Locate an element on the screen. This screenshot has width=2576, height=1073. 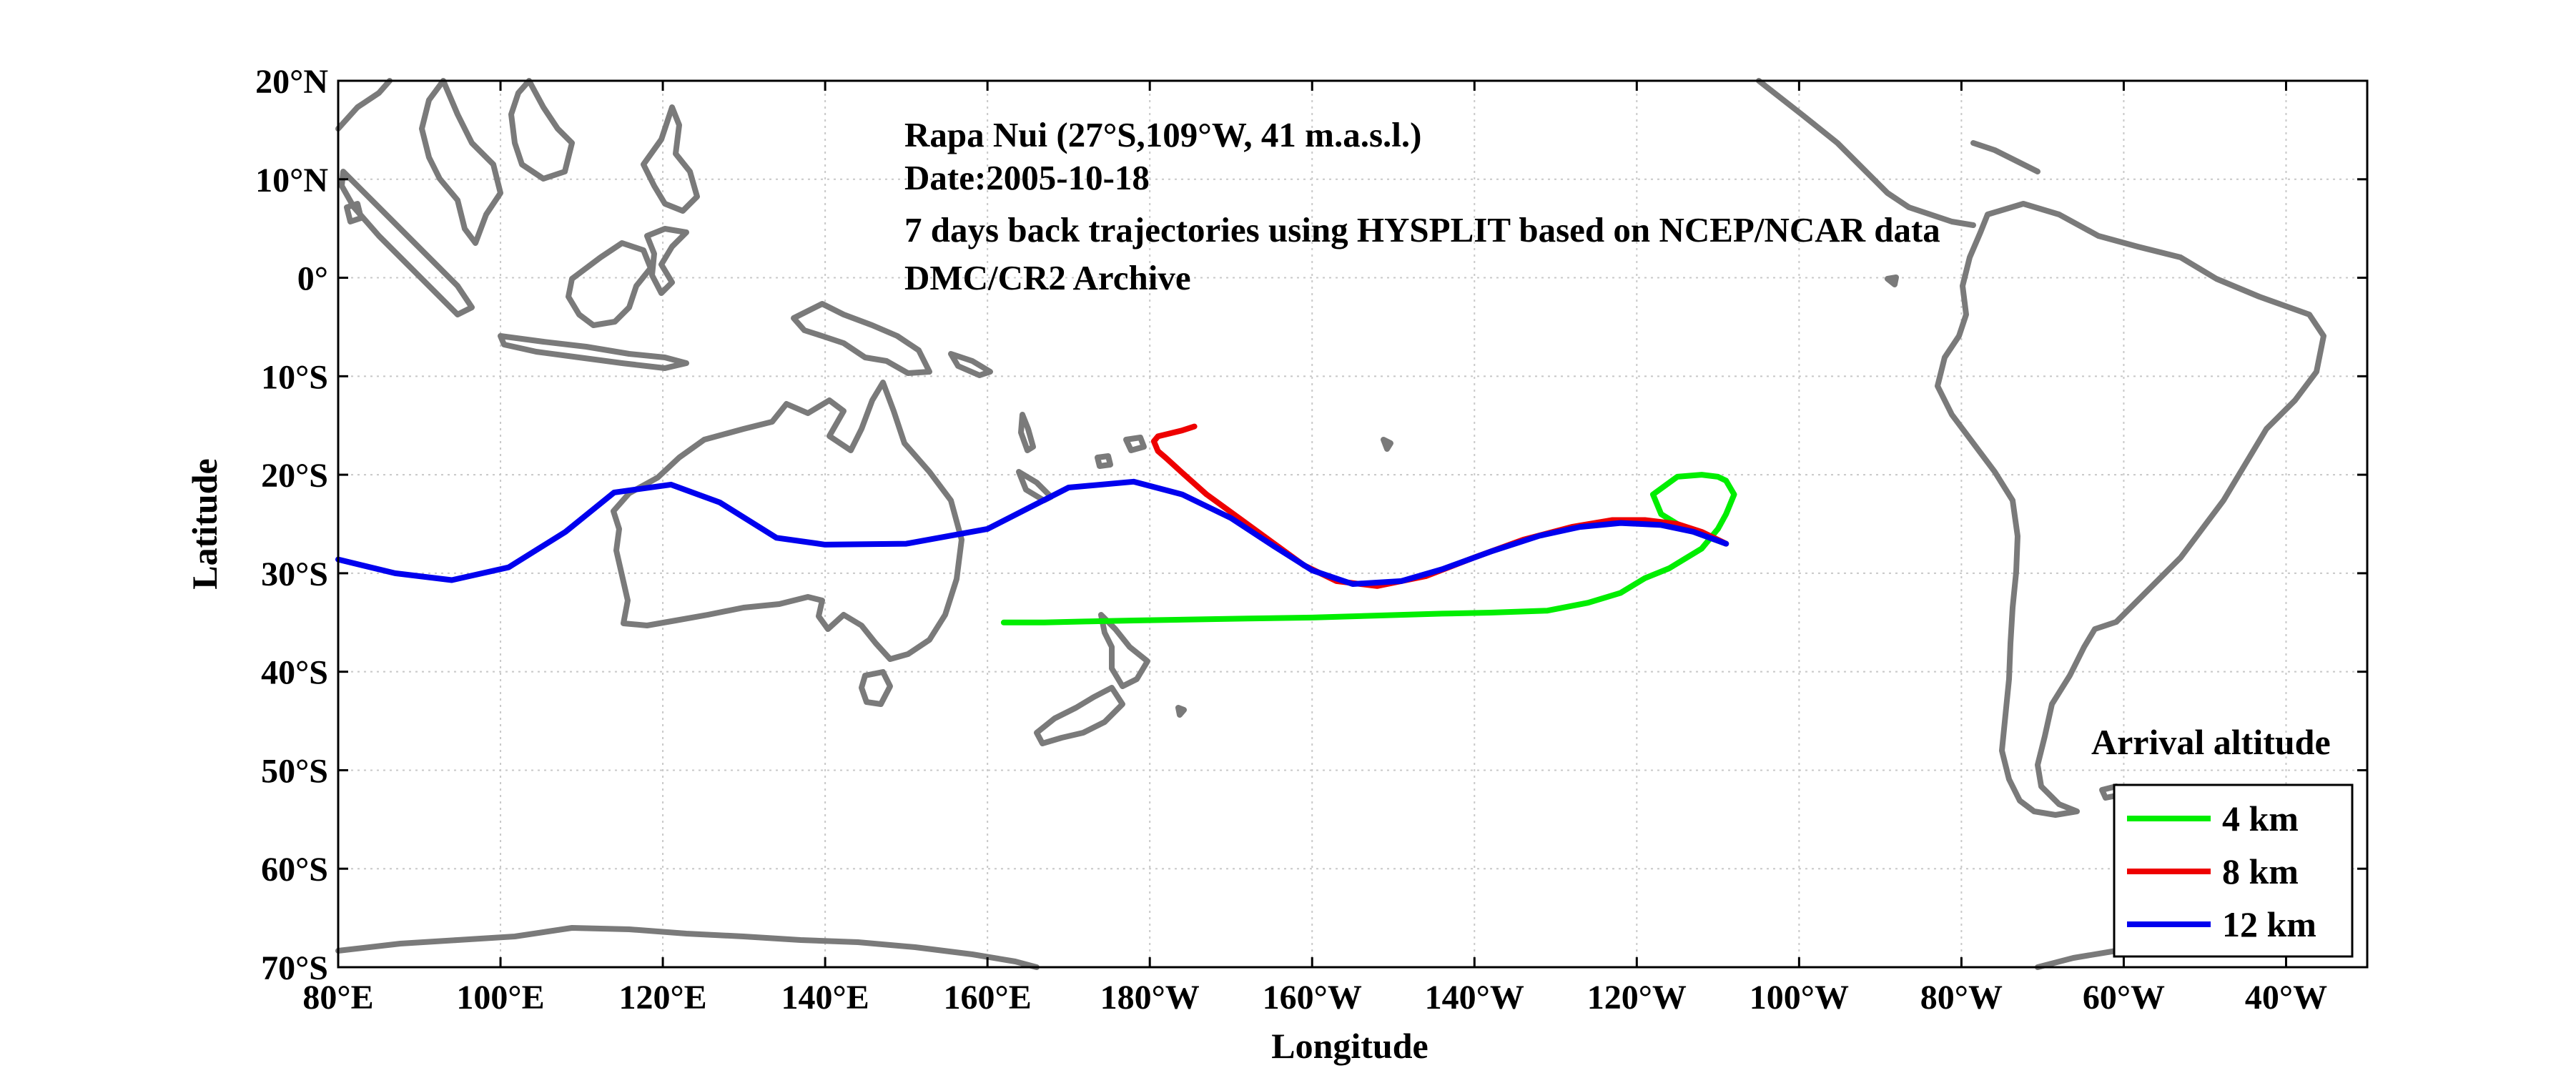
solomon-islands-coastline is located at coordinates (970, 364).